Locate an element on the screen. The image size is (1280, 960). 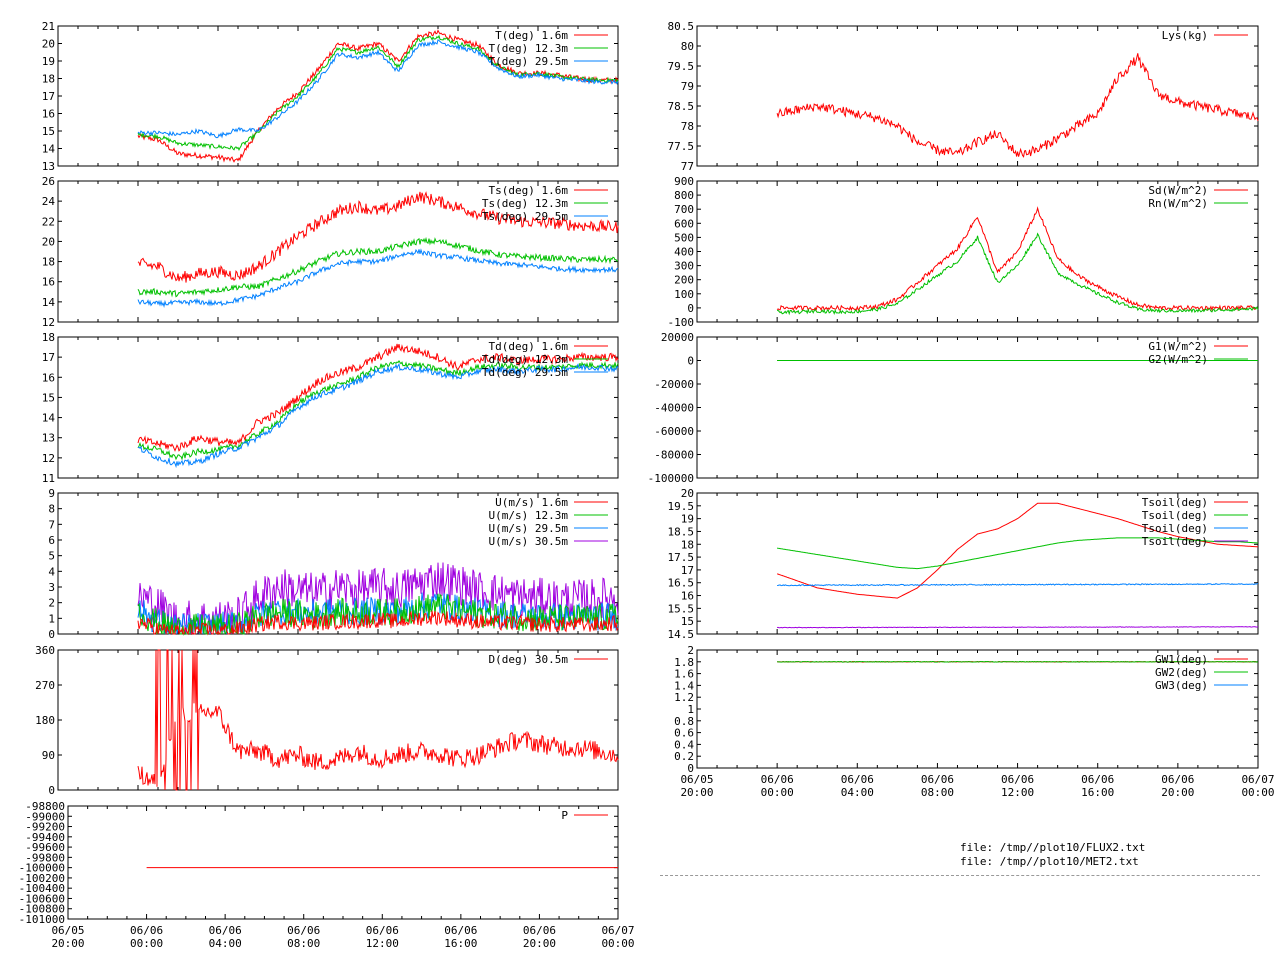
y-tick-label: 26 is located at coordinates (48, 181).